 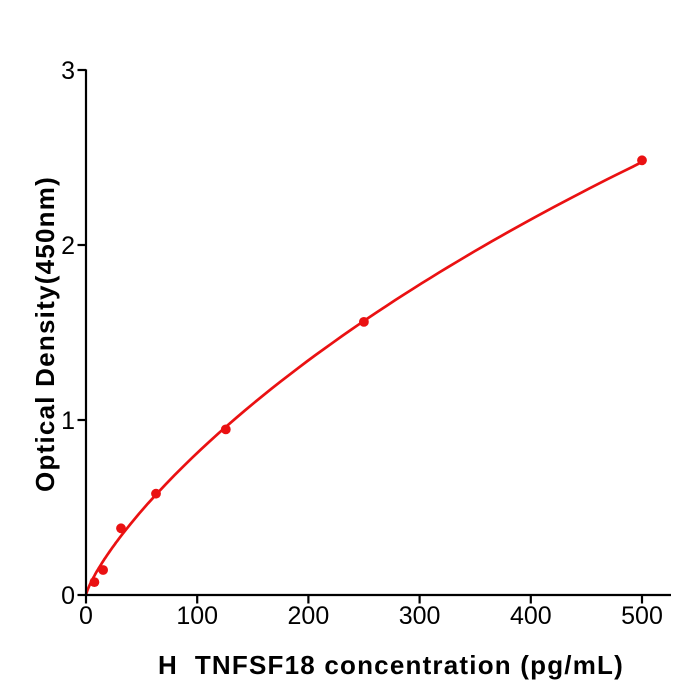 I want to click on svg-text: Optical Density(450nm), so click(x=45, y=334).